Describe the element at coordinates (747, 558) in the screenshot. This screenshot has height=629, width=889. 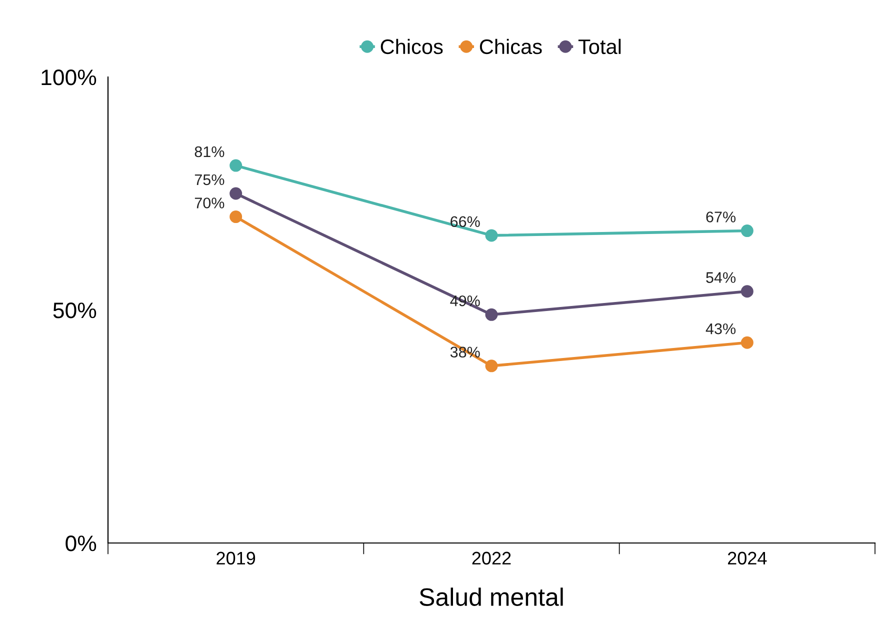
I see `x-tick-label: 2024` at that location.